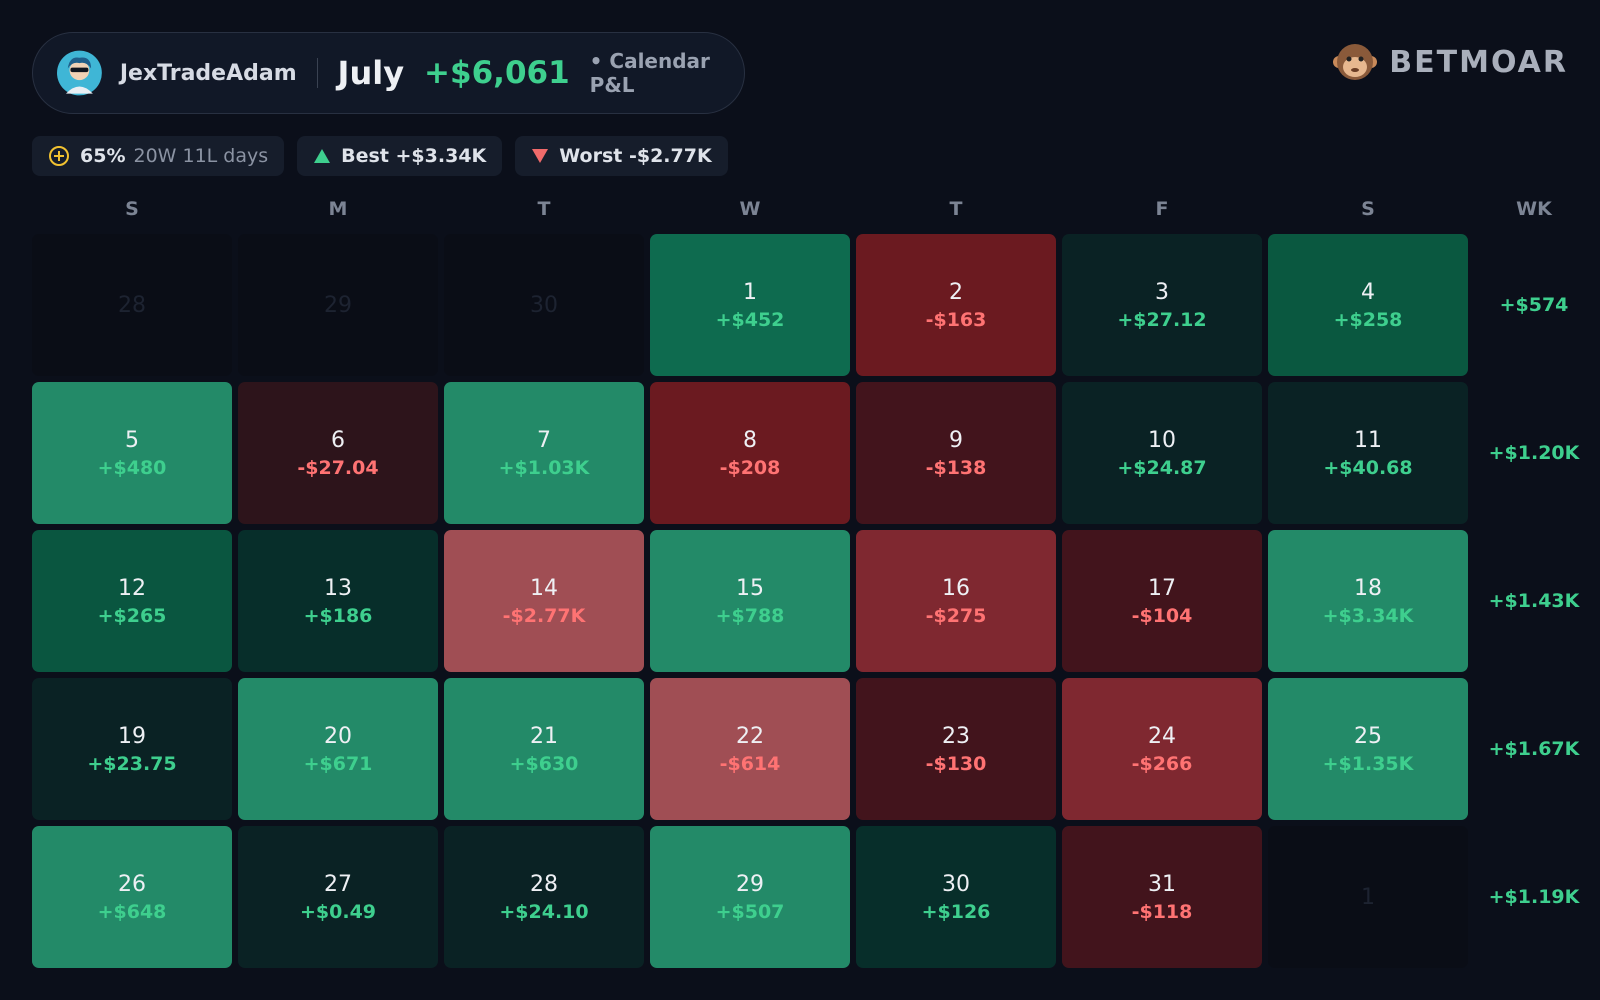  Describe the element at coordinates (338, 884) in the screenshot. I see `day-number: 27` at that location.